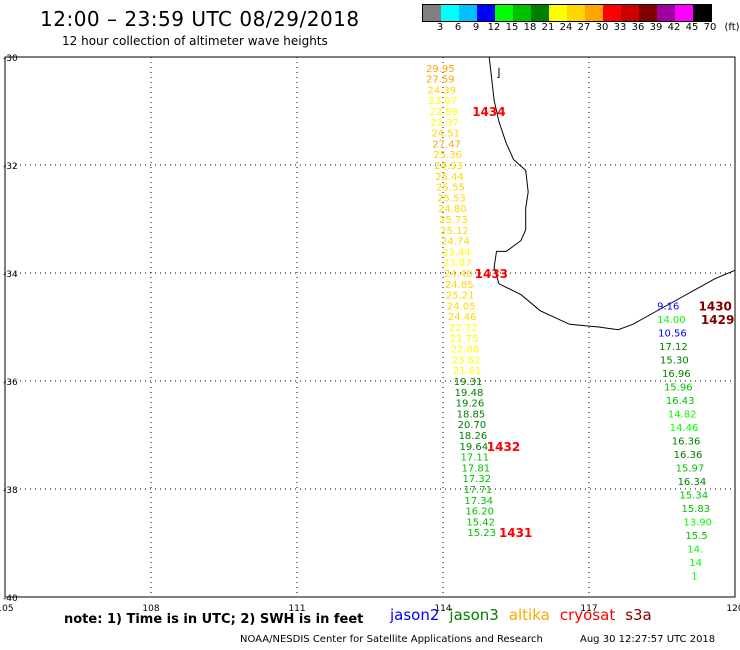  I want to click on wave-height-value: 22.89, so click(443, 112).